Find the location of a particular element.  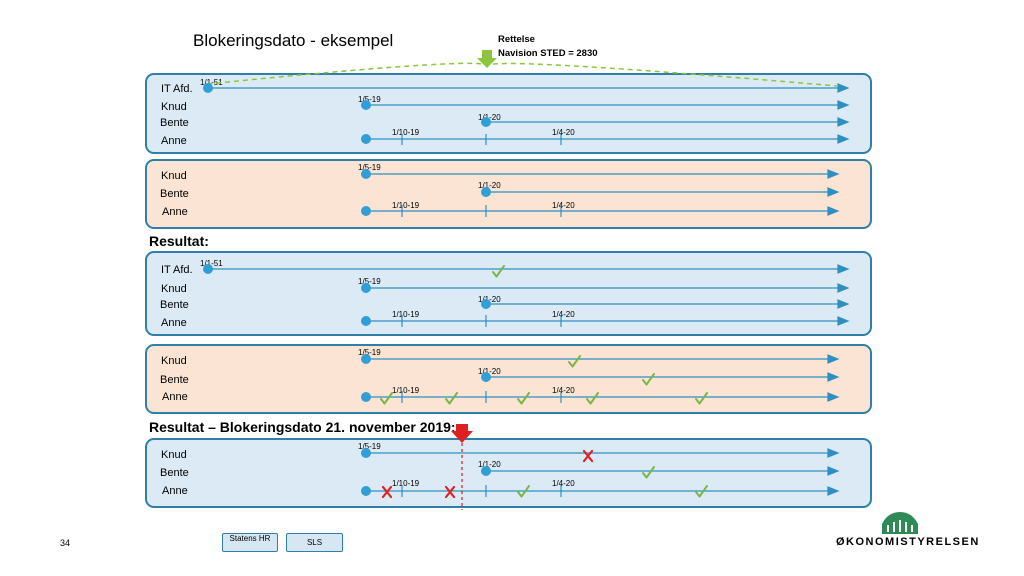

correction-note-line1: Rettelse is located at coordinates (516, 39).